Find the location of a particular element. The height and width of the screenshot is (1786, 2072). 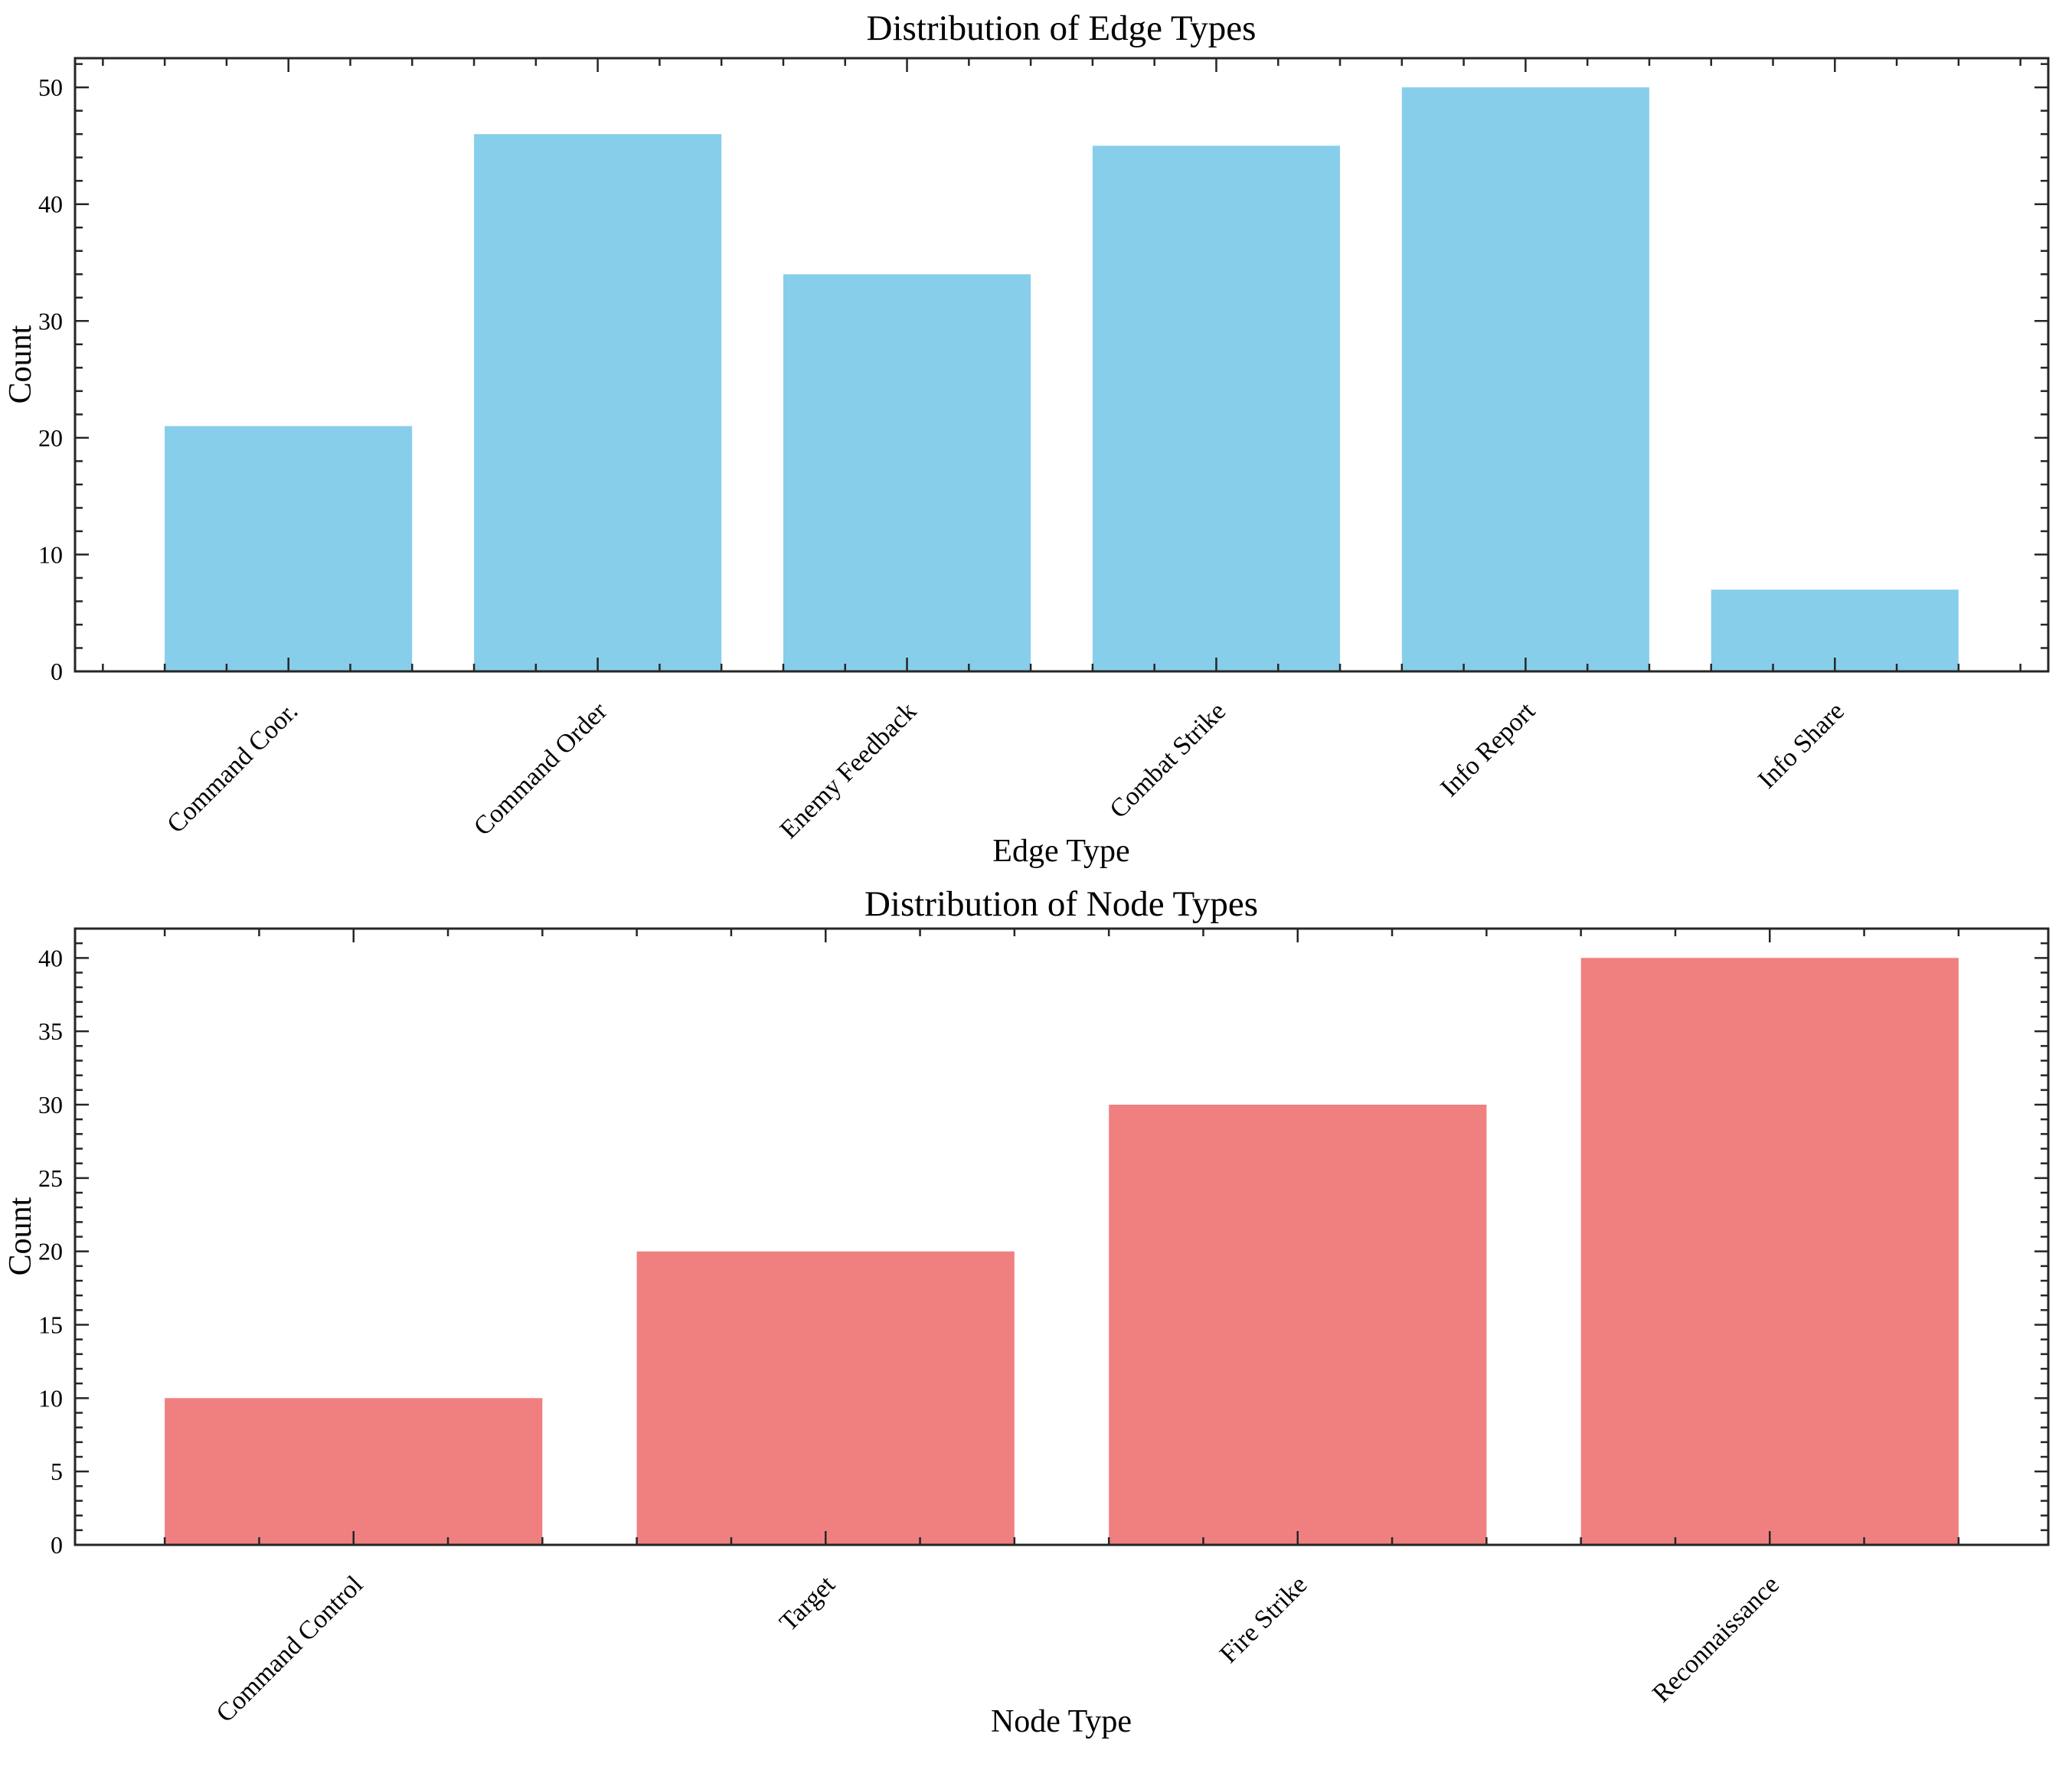

bar-command-order is located at coordinates (598, 402).